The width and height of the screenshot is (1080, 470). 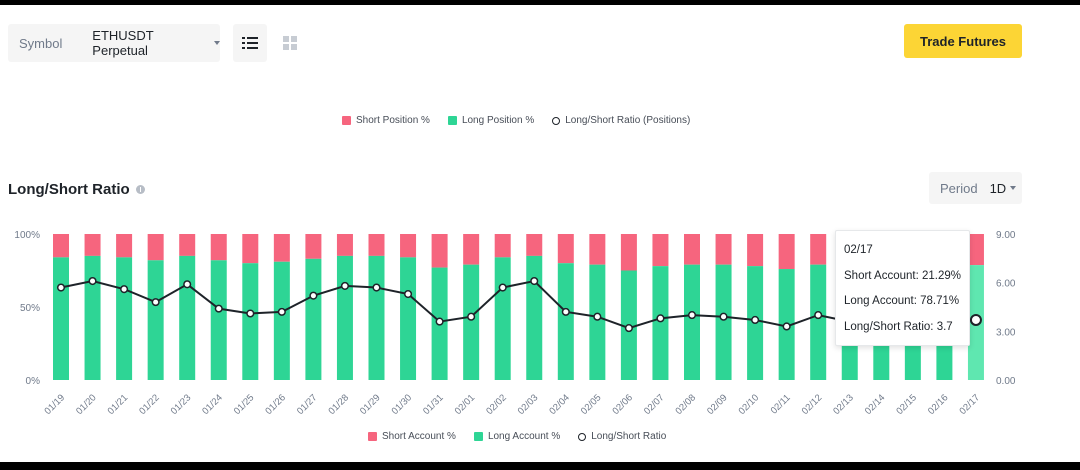 What do you see at coordinates (843, 404) in the screenshot?
I see `x-tick-label: 02/13` at bounding box center [843, 404].